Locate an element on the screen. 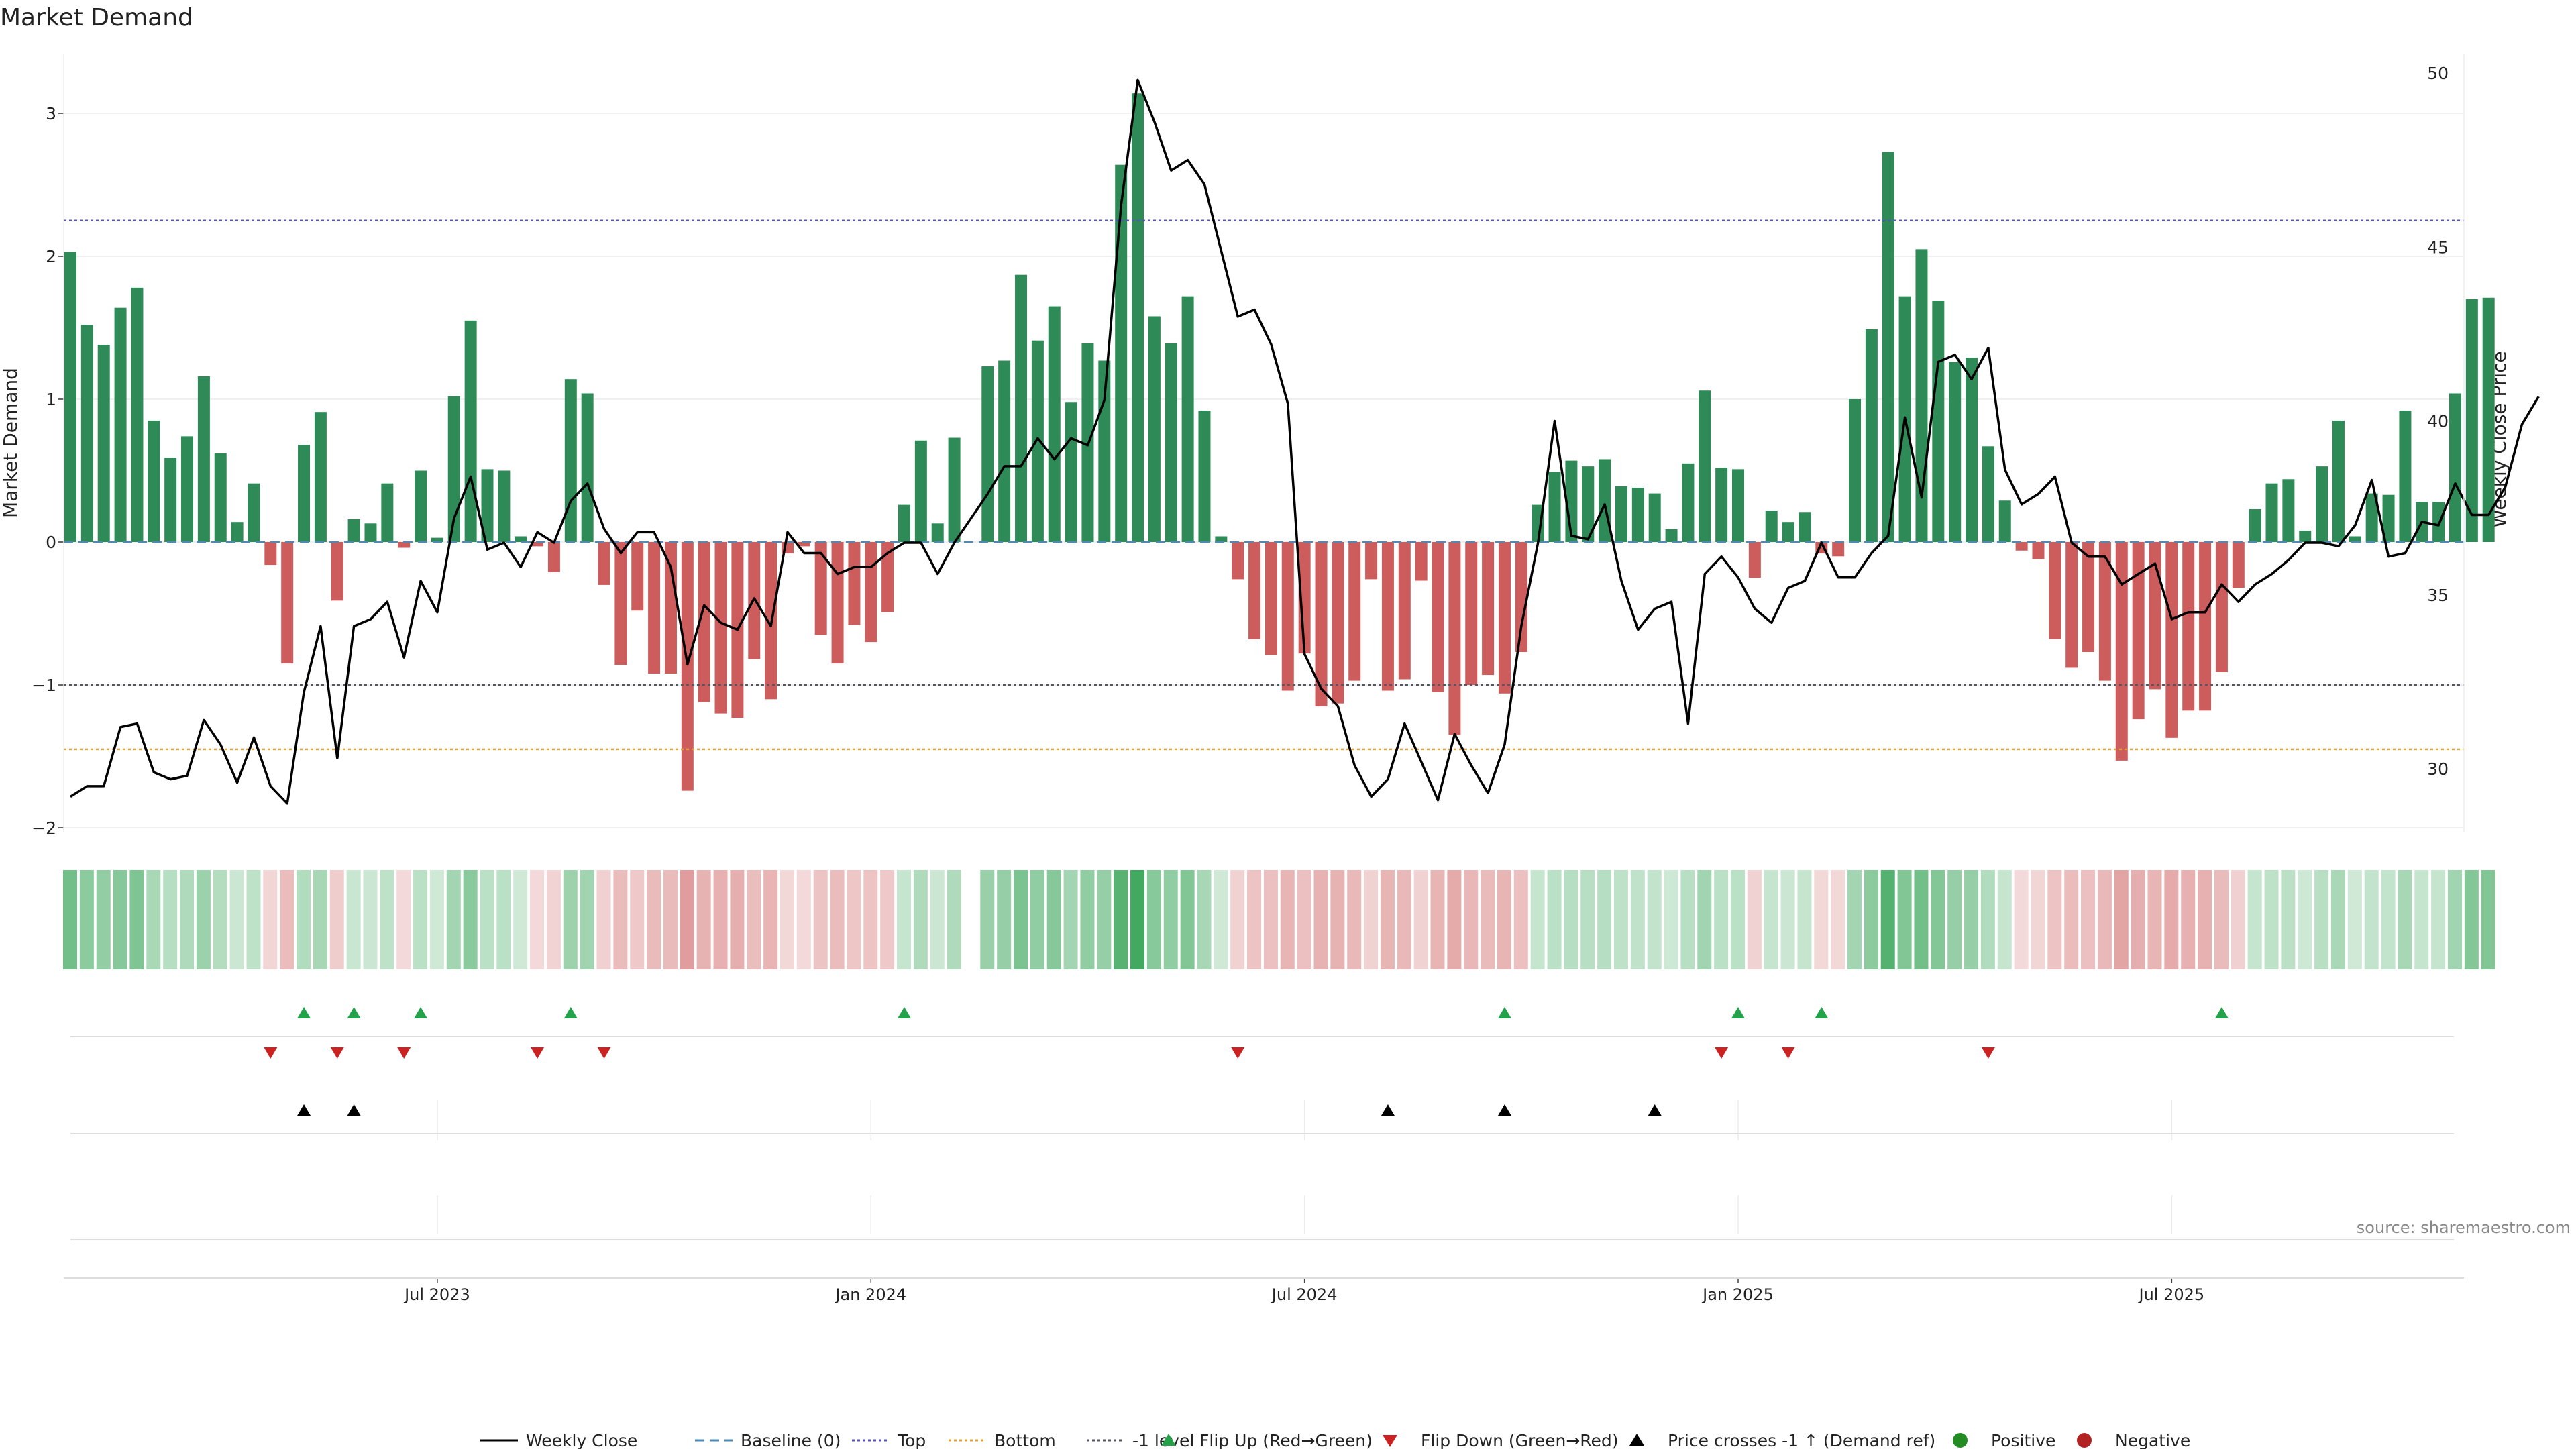 The image size is (2576, 1449). signal-markers is located at coordinates (1246, 1061).